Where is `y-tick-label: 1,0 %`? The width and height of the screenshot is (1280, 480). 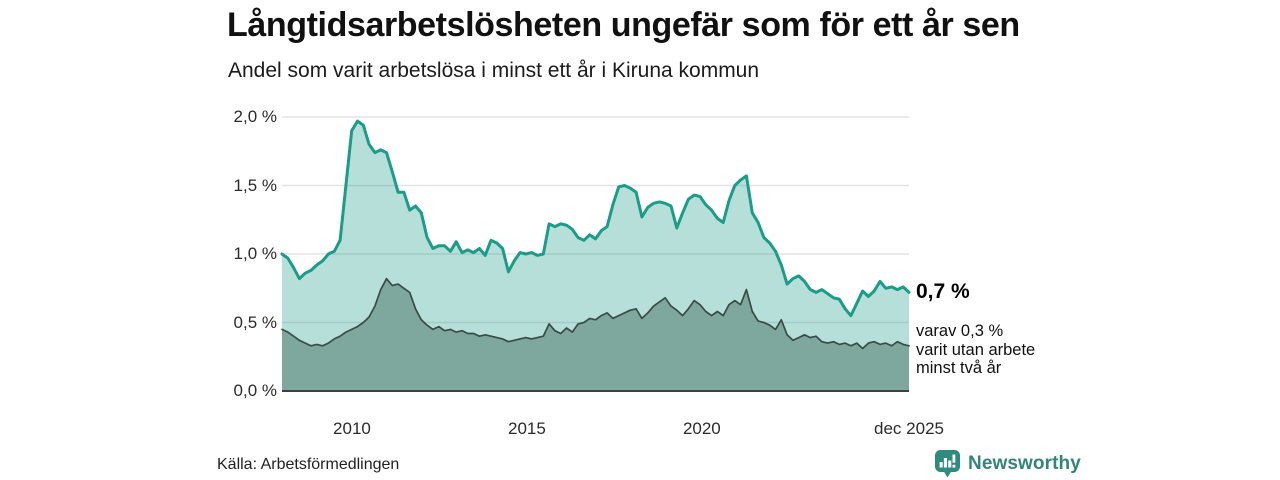 y-tick-label: 1,0 % is located at coordinates (255, 253).